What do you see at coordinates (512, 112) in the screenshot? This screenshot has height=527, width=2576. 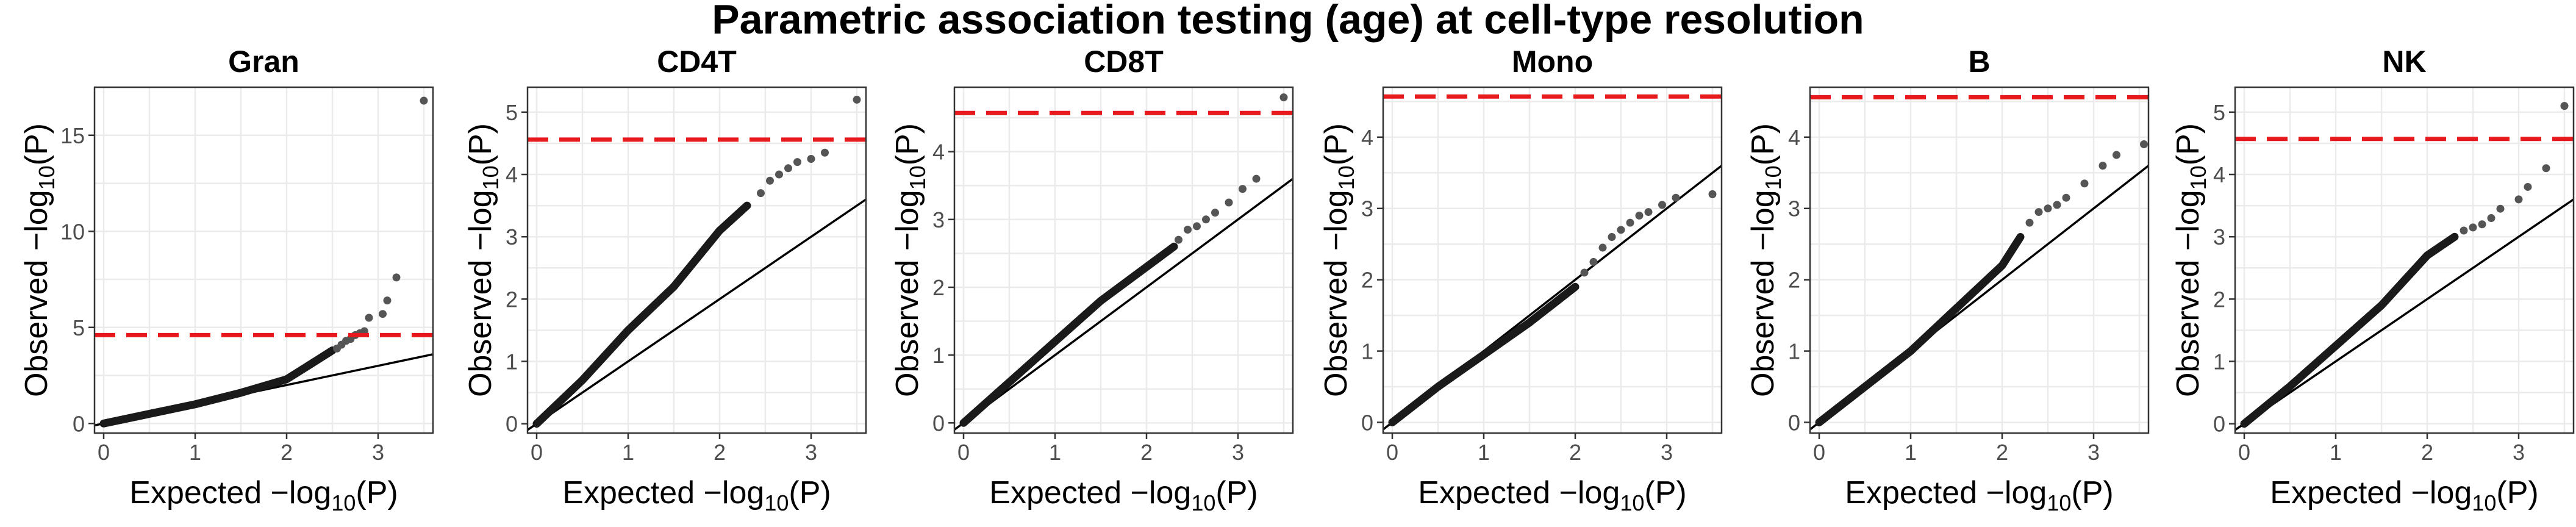 I see `y-tick-label: 5` at bounding box center [512, 112].